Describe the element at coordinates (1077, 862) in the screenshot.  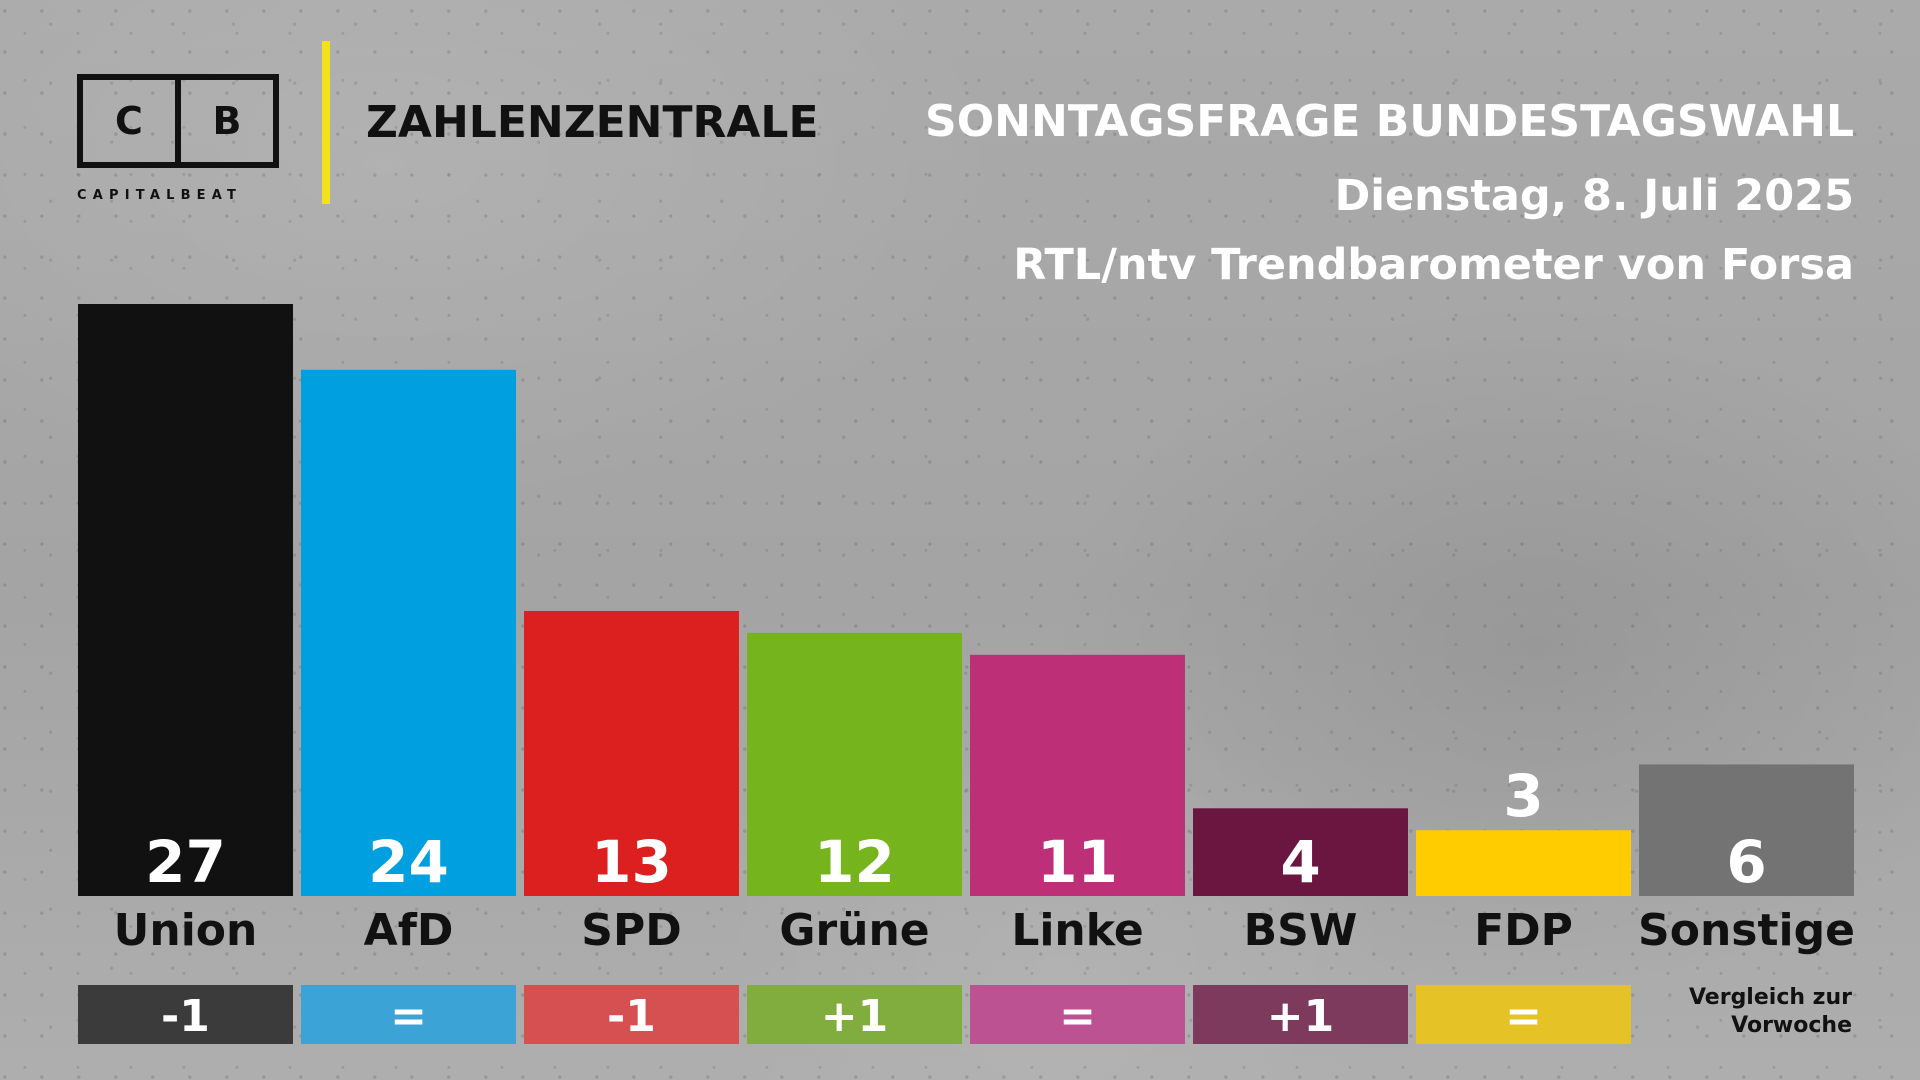
I see `value-label-linke: 11` at that location.